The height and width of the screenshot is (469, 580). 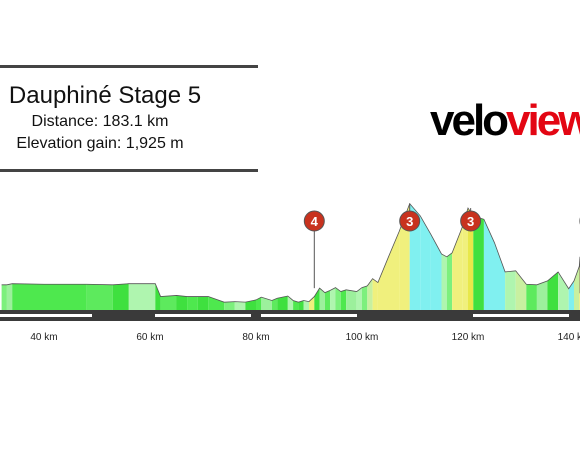 What do you see at coordinates (569, 337) in the screenshot?
I see `x-tick-label: 140 km` at bounding box center [569, 337].